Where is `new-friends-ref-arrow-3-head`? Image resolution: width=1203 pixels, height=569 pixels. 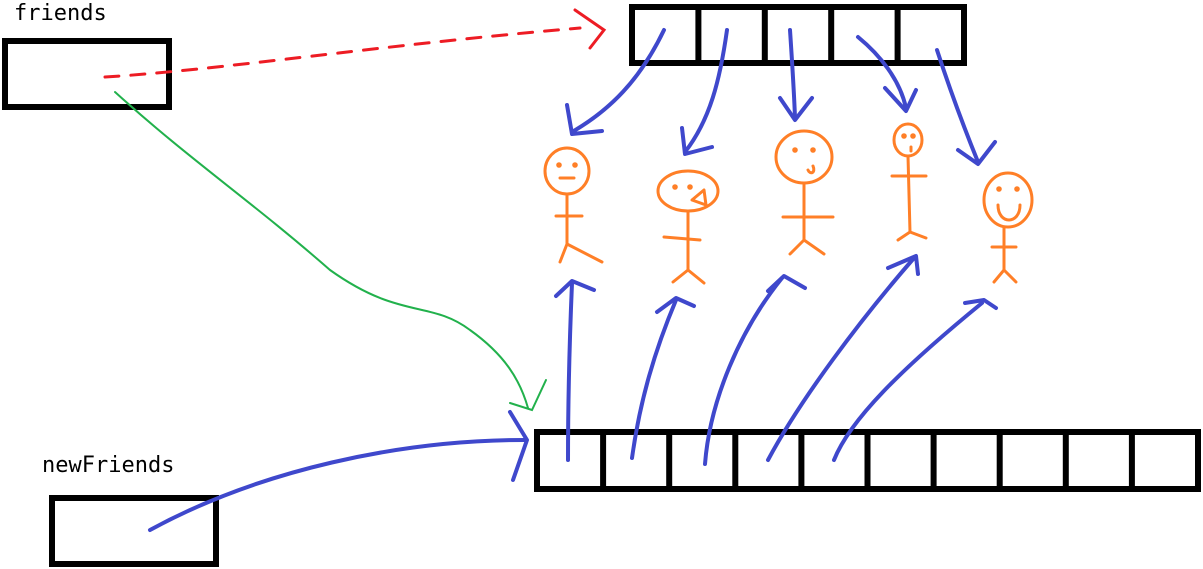
new-friends-ref-arrow-3-head is located at coordinates (786, 283).